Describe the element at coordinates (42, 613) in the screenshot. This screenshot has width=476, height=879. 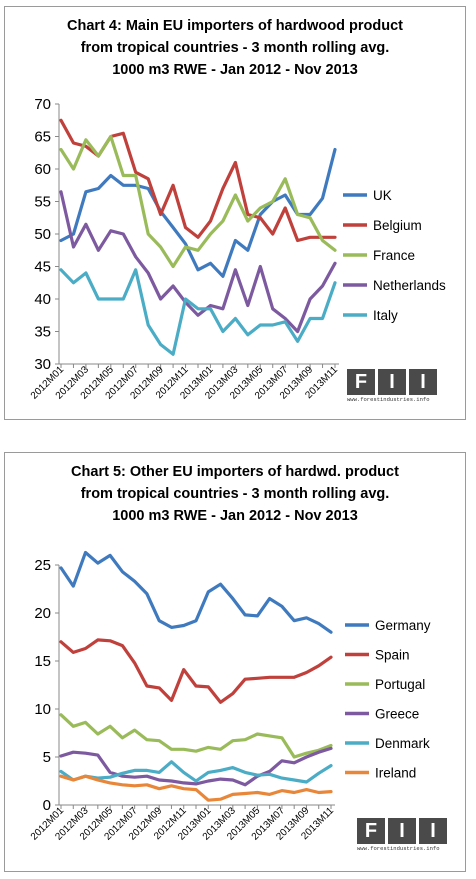
I see `y-tick-label: 20` at that location.